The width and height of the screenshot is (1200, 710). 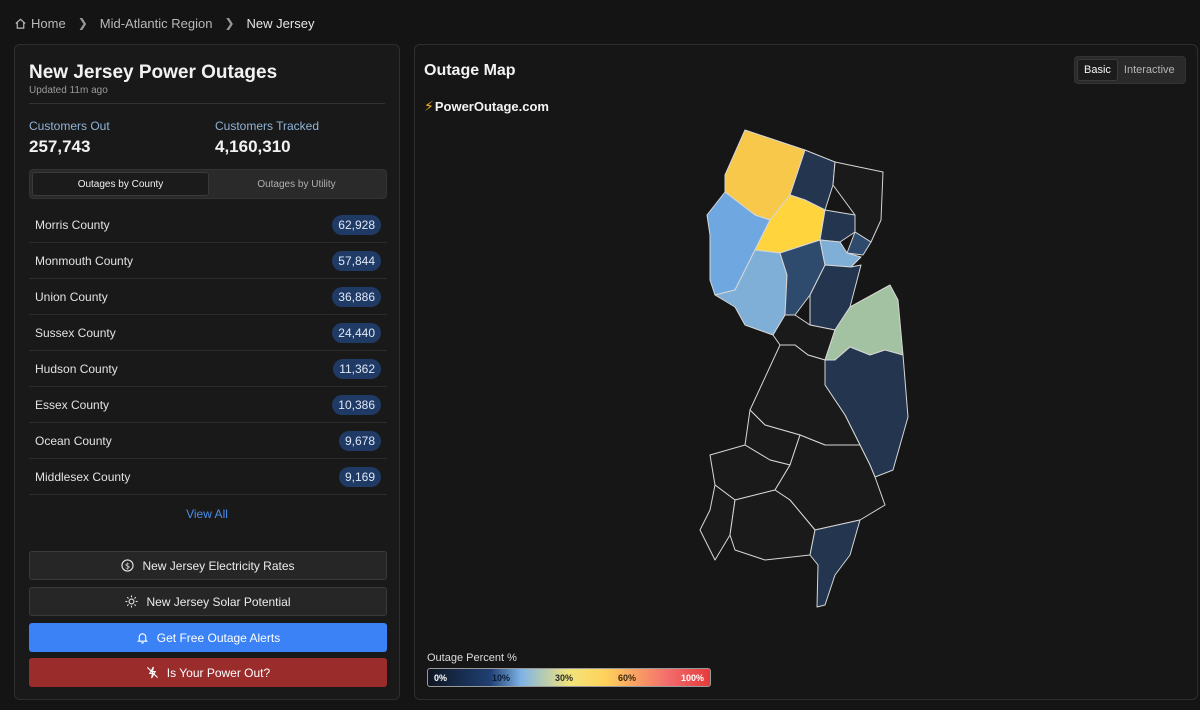 What do you see at coordinates (356, 260) in the screenshot?
I see `outage-count-badge: 57,844` at bounding box center [356, 260].